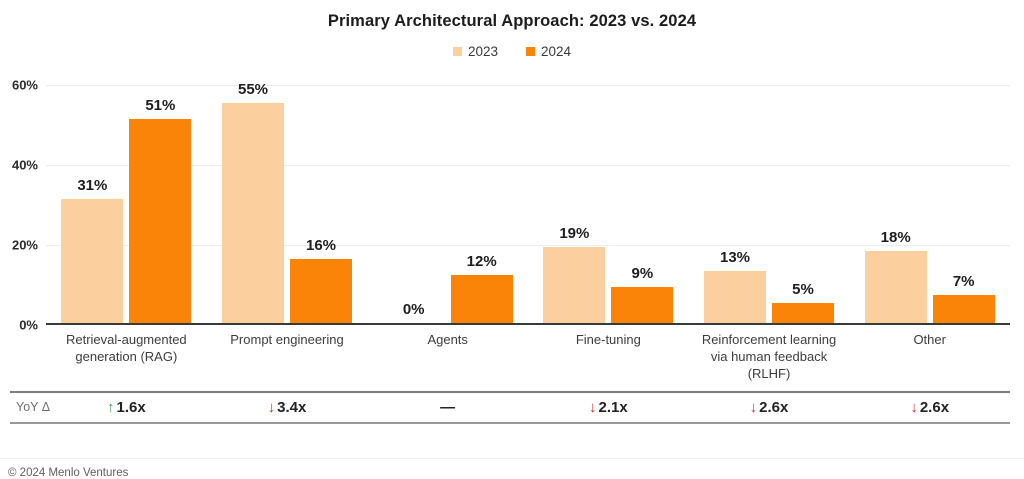 The image size is (1024, 479). What do you see at coordinates (287, 339) in the screenshot?
I see `category-label: Prompt engineering` at bounding box center [287, 339].